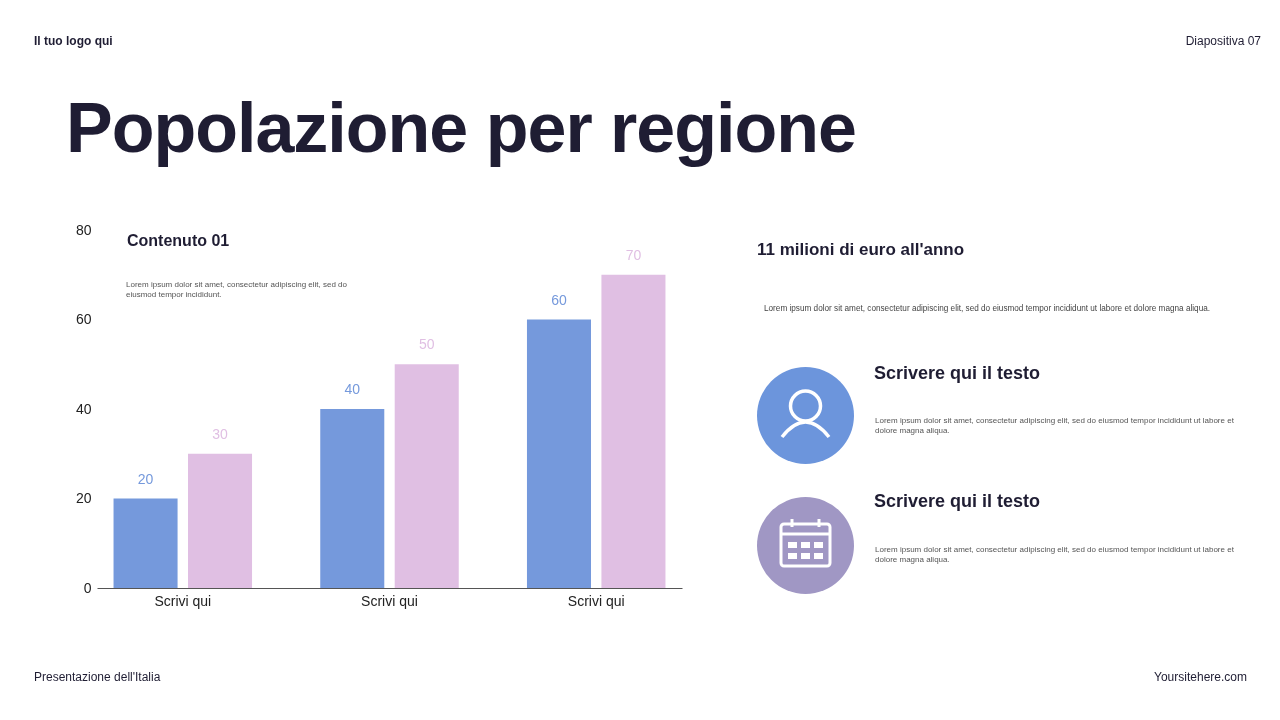 This screenshot has height=720, width=1280. What do you see at coordinates (83, 498) in the screenshot?
I see `y-tick-label: 20` at bounding box center [83, 498].